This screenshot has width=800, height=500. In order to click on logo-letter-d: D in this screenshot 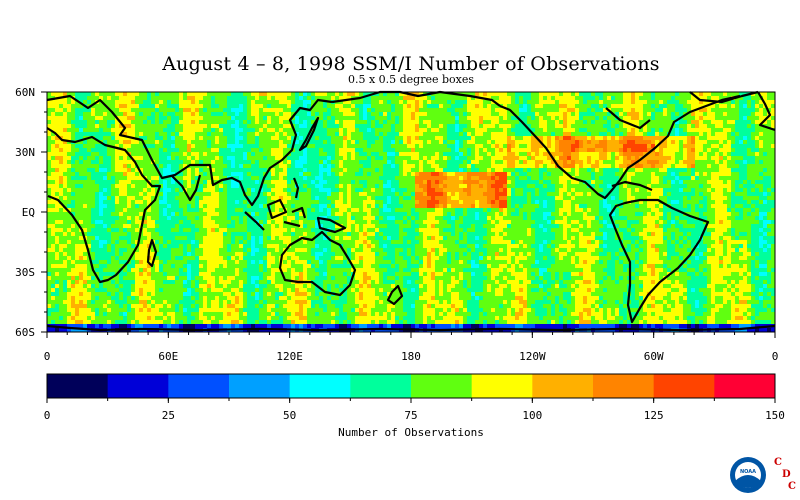, I will do `click(786, 474)`.